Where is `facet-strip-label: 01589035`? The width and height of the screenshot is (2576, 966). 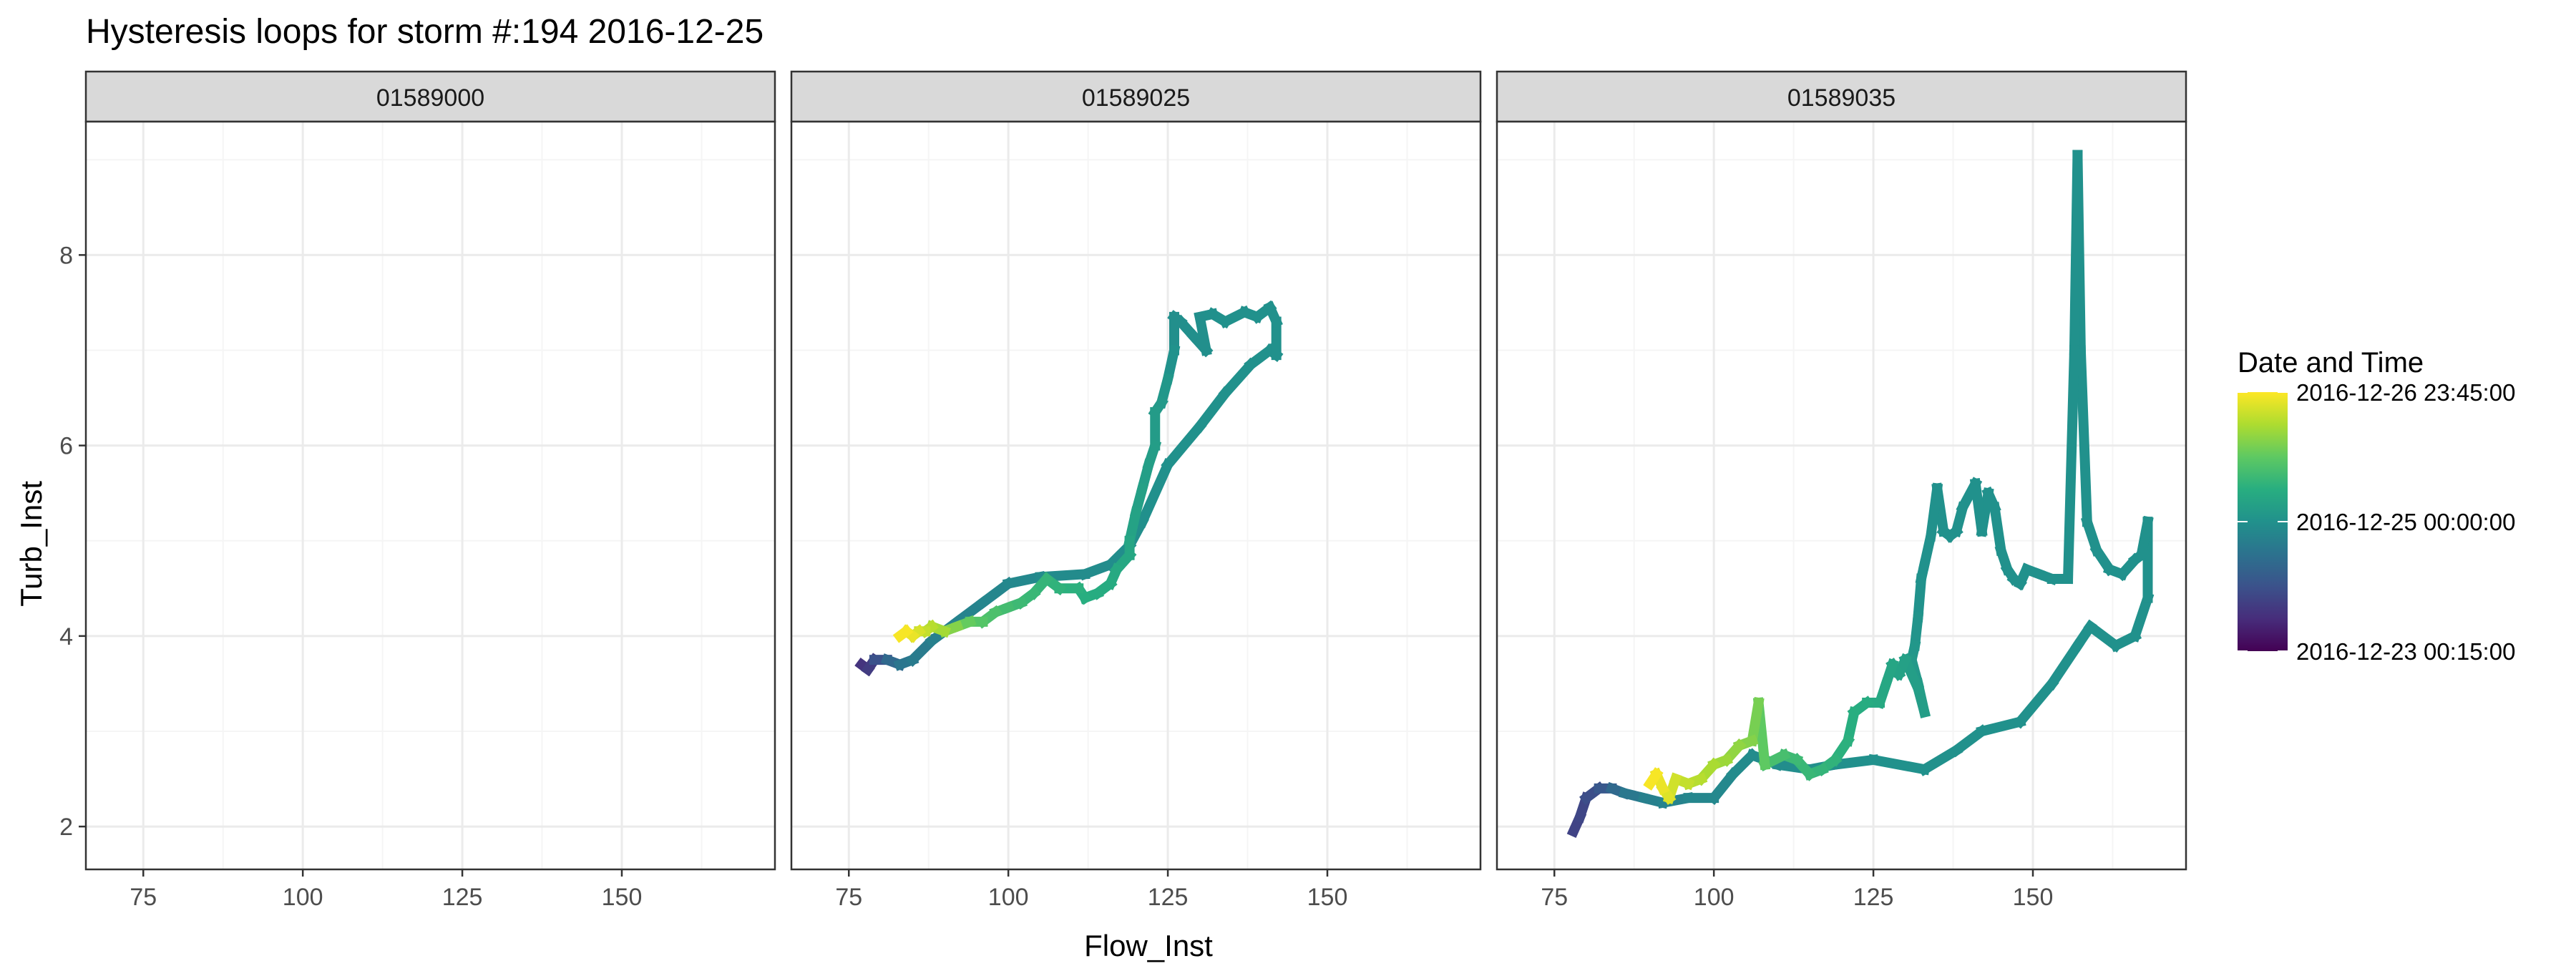 facet-strip-label: 01589035 is located at coordinates (1841, 98).